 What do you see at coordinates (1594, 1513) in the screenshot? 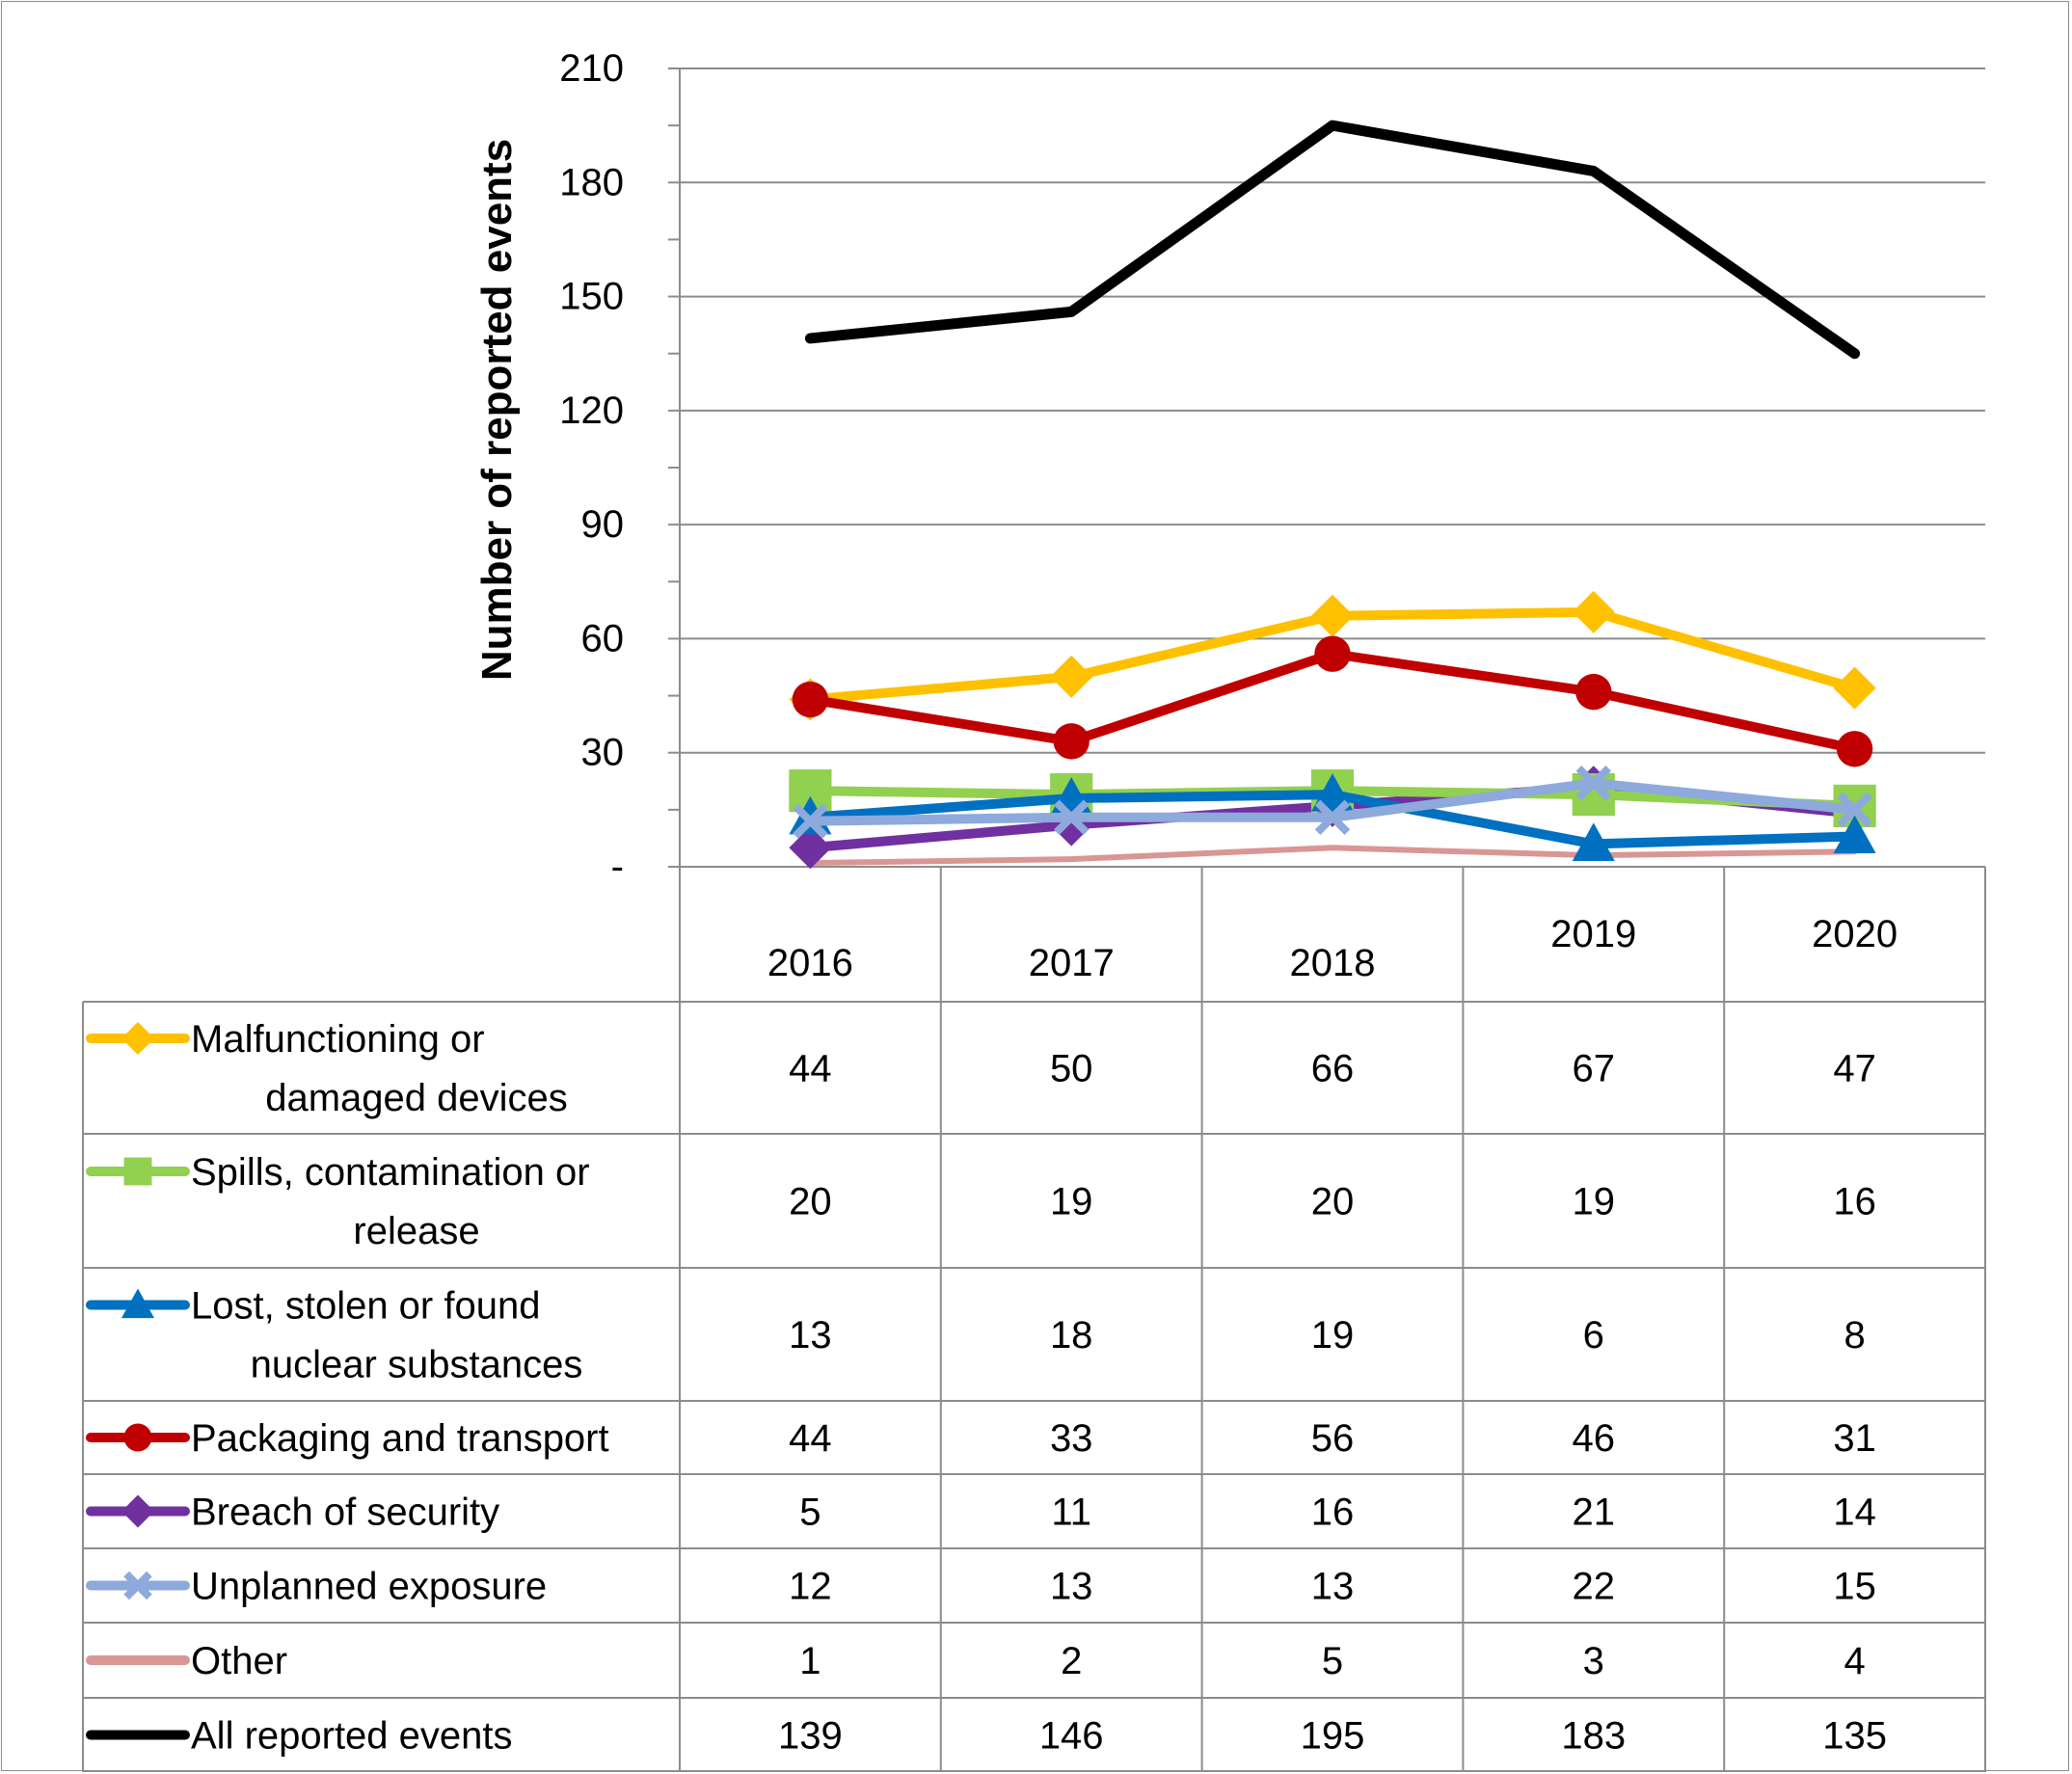
I see `table-value: 21` at bounding box center [1594, 1513].